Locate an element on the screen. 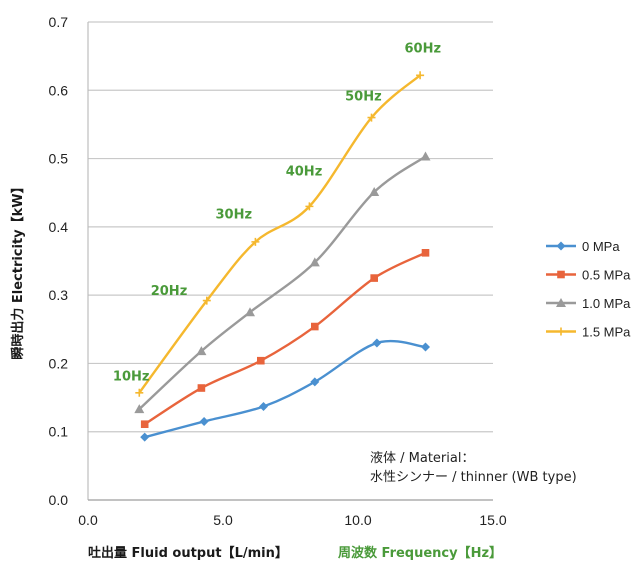 The height and width of the screenshot is (564, 644). y-tick-label: 0.0 is located at coordinates (59, 500).